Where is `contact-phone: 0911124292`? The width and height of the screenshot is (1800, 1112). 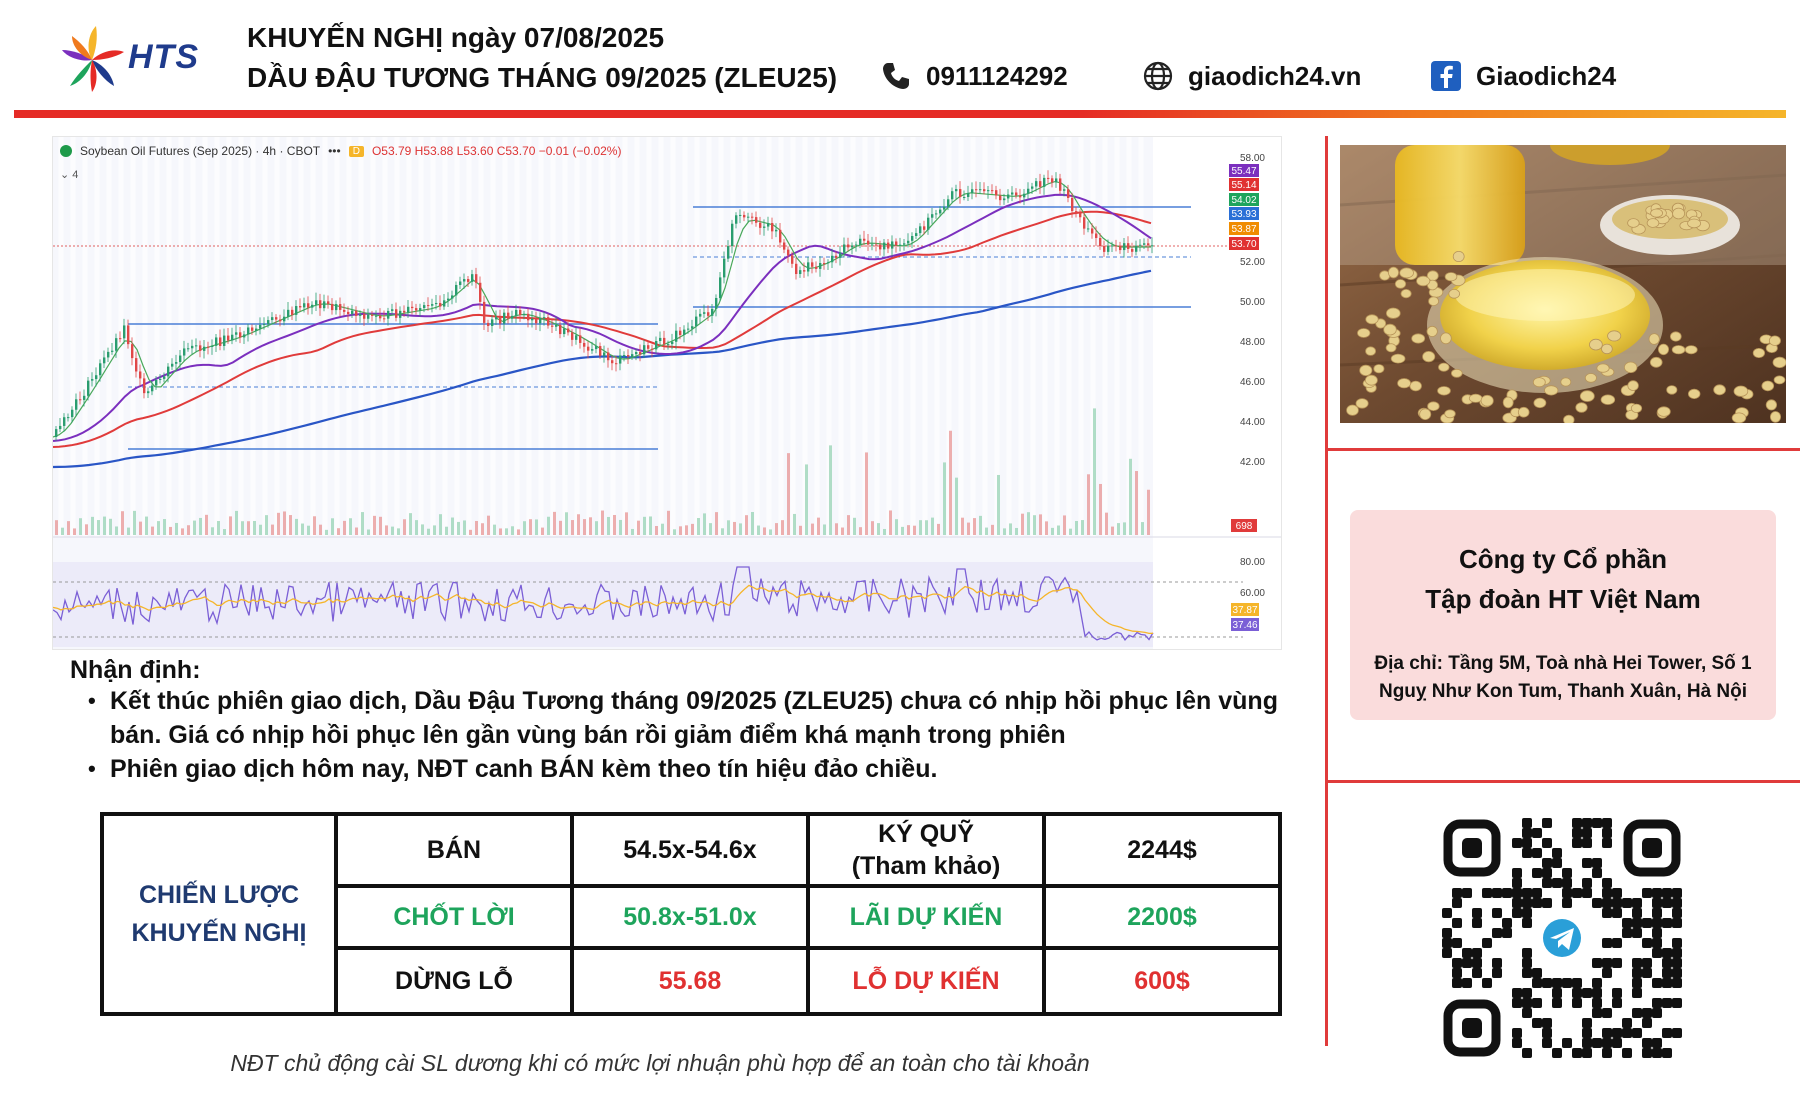 contact-phone: 0911124292 is located at coordinates (974, 76).